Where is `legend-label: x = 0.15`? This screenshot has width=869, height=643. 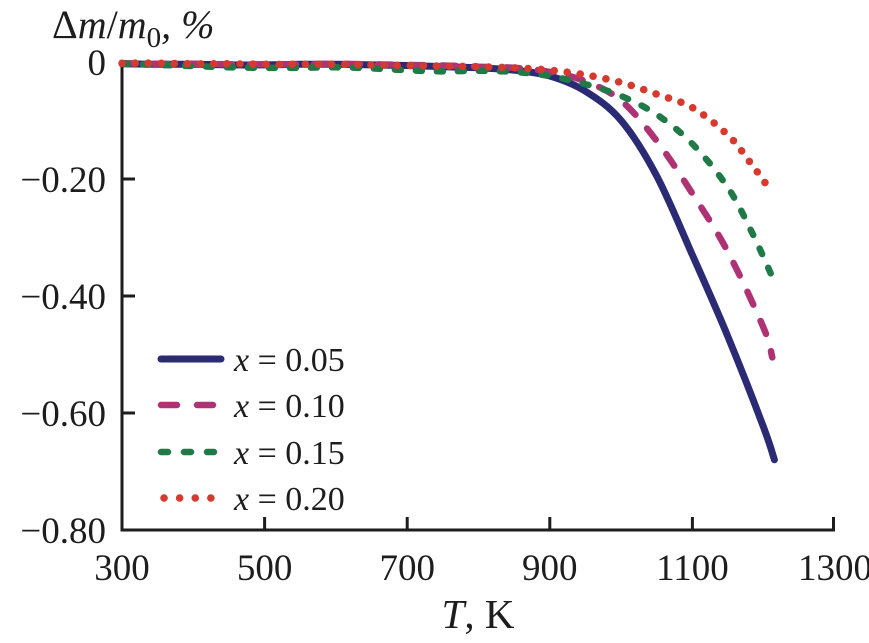 legend-label: x = 0.15 is located at coordinates (289, 453).